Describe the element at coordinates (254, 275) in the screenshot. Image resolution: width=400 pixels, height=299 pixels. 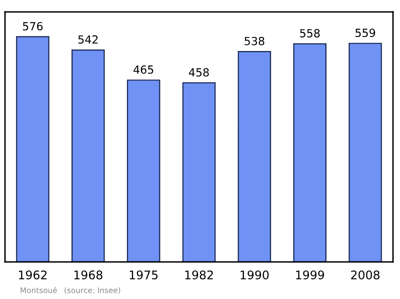
I see `x-tick-label: 1990` at that location.